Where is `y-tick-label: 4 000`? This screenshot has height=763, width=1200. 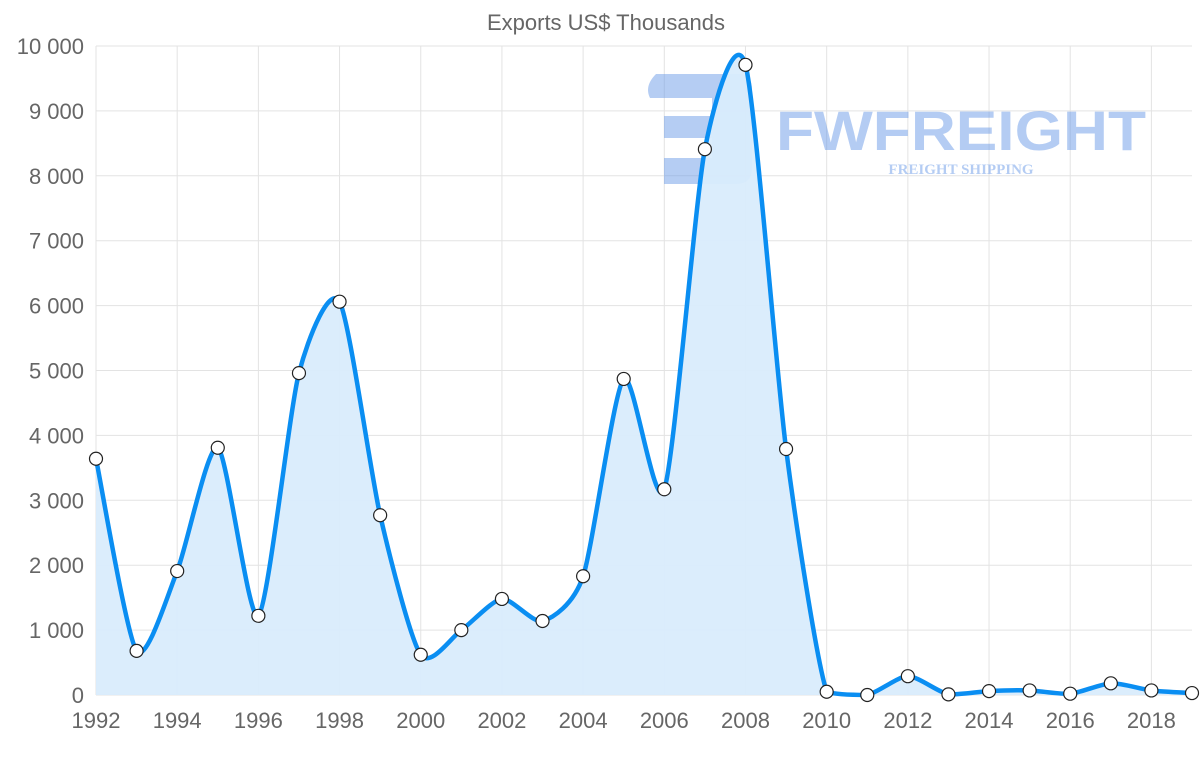
y-tick-label: 4 000 is located at coordinates (56, 435).